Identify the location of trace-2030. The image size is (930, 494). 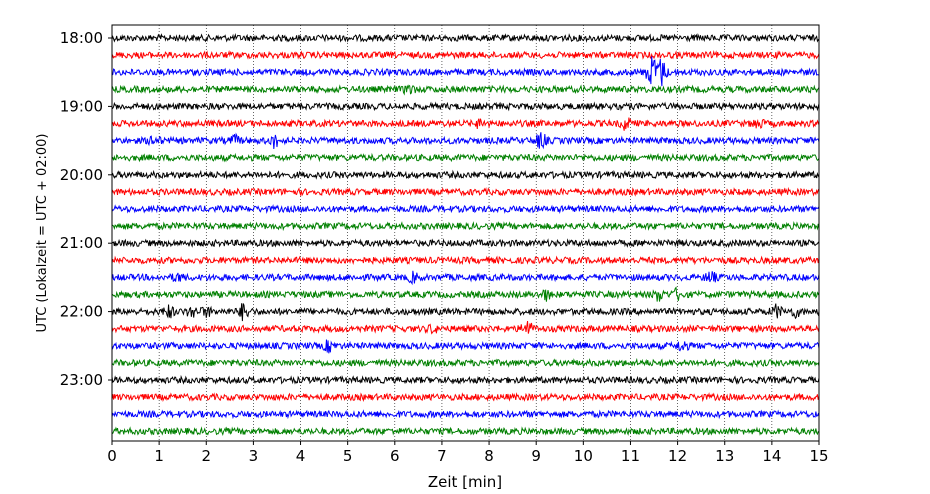
(465, 209).